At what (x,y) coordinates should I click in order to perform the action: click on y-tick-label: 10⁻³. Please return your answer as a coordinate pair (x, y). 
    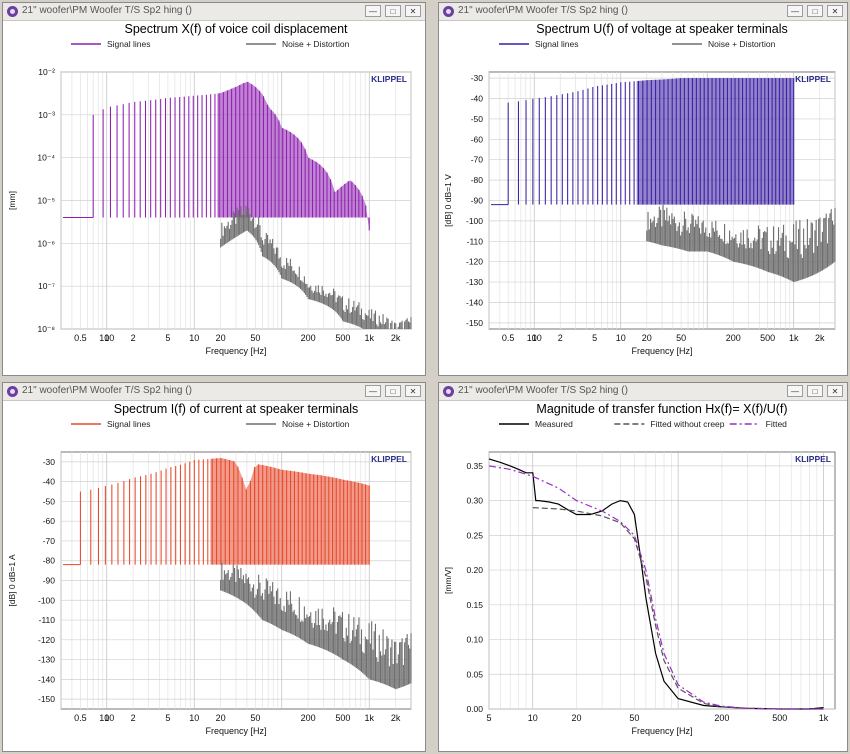
    Looking at the image, I should click on (46, 115).